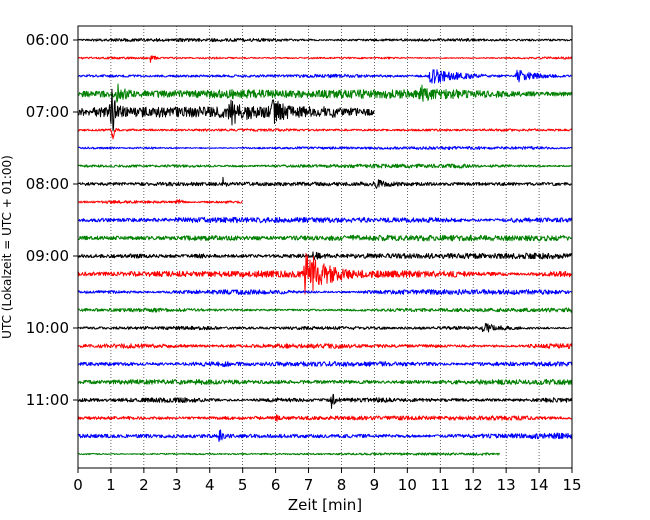  I want to click on x-tick-label: 4, so click(210, 485).